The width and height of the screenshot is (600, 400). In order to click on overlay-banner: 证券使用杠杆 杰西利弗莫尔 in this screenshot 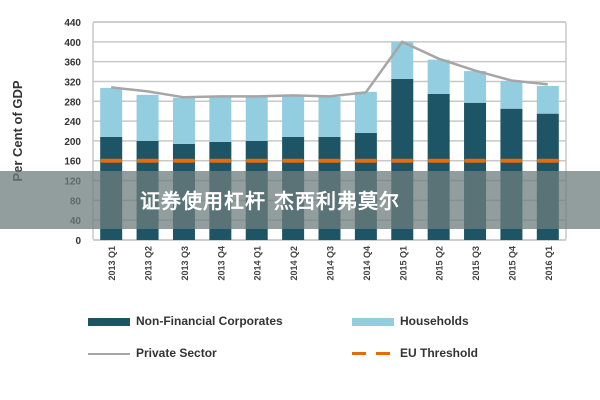, I will do `click(300, 200)`.